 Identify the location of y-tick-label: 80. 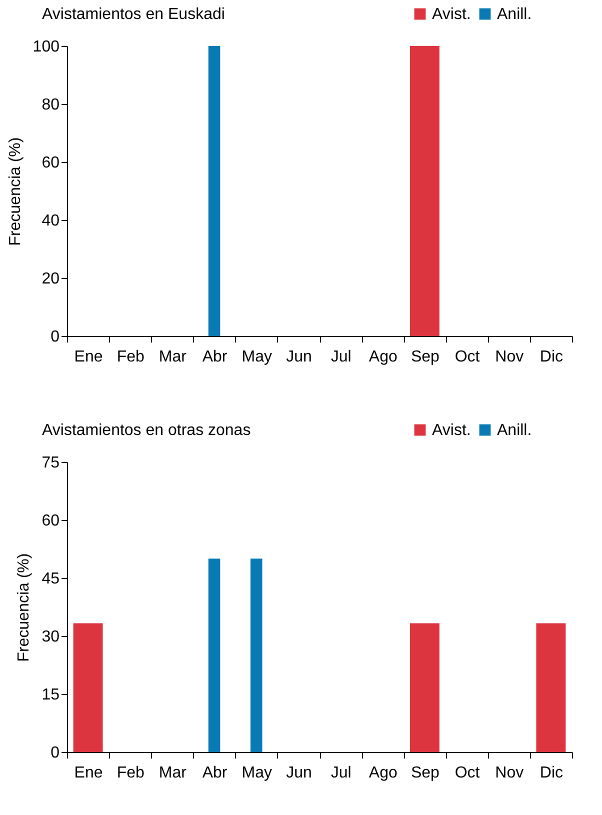
(51, 105).